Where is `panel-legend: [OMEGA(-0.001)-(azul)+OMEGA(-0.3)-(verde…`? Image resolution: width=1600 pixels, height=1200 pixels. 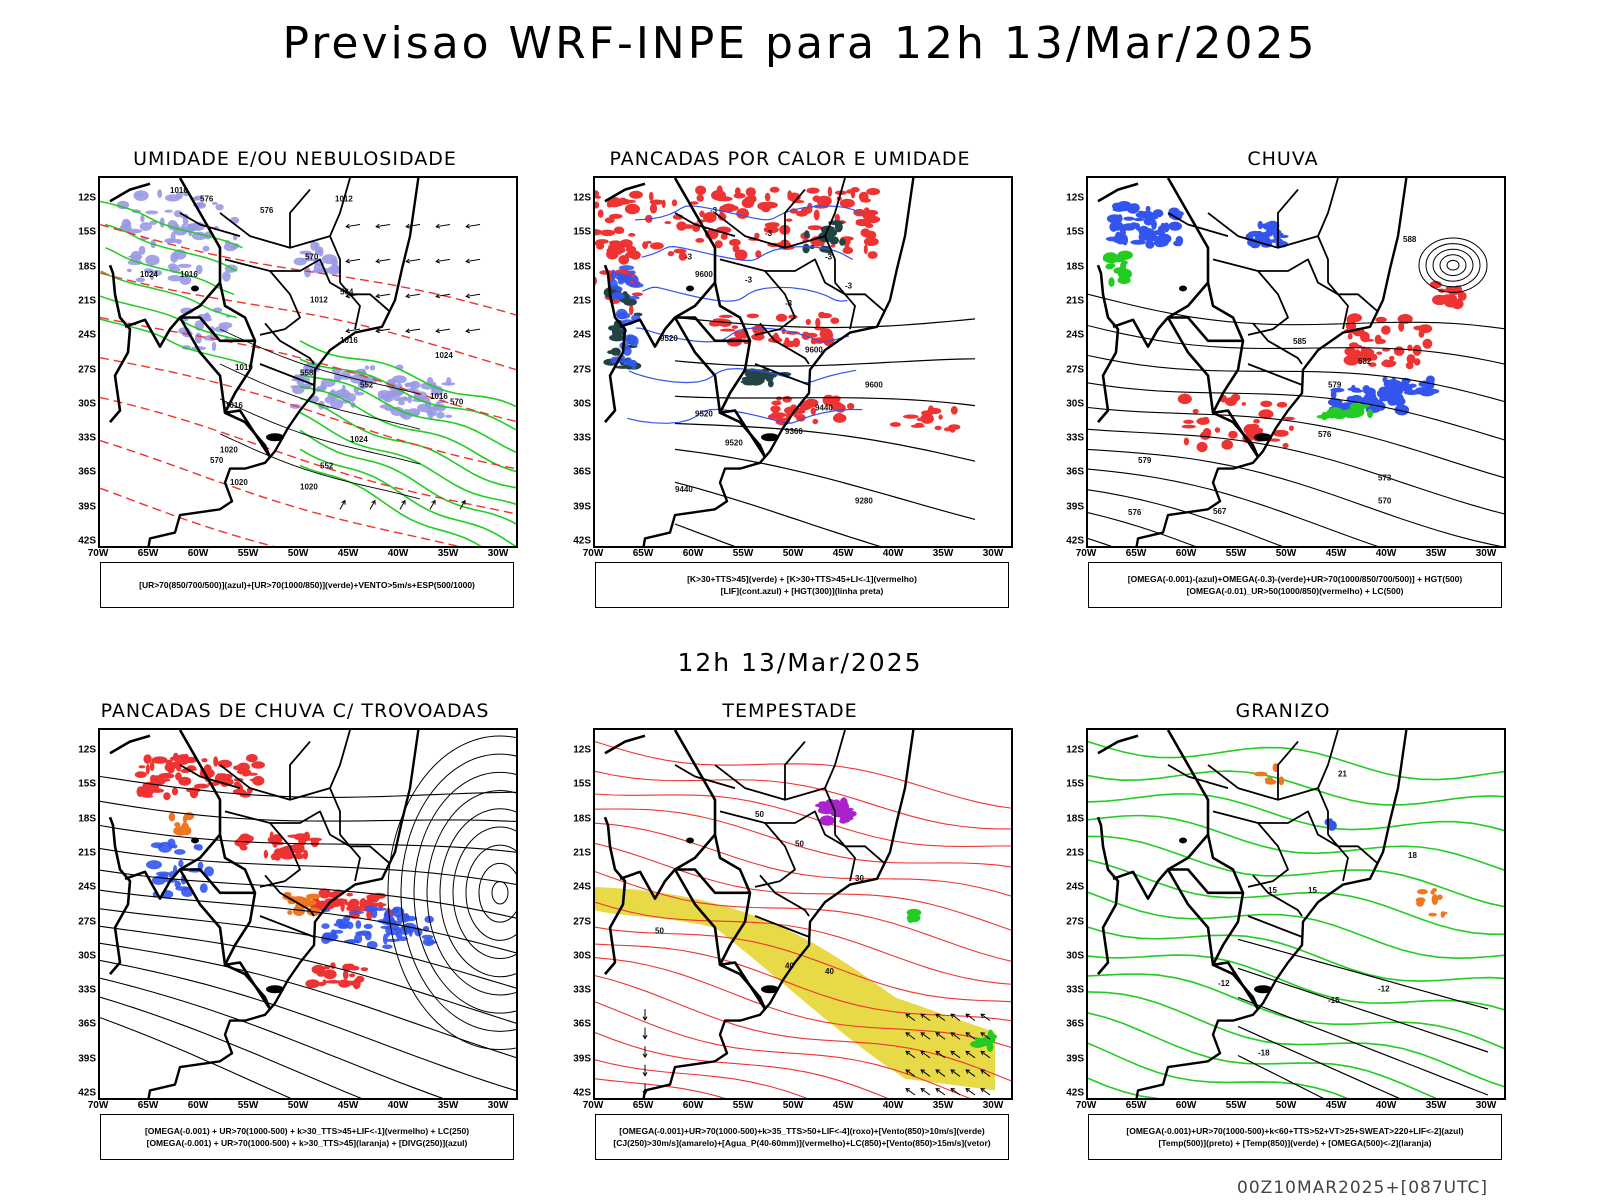
panel-legend: [OMEGA(-0.001)-(azul)+OMEGA(-0.3)-(verde… is located at coordinates (1295, 585).